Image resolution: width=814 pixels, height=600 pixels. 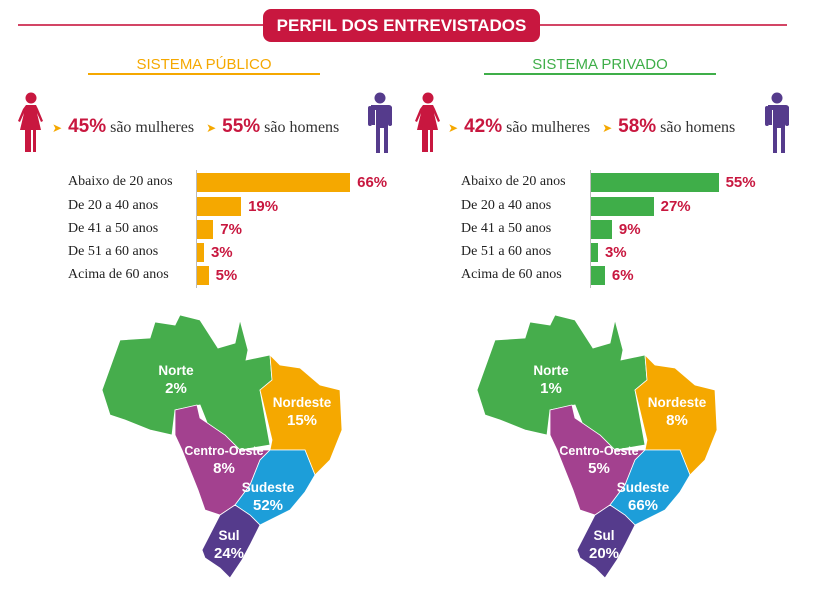 What do you see at coordinates (401, 25) in the screenshot?
I see `page-title: PERFIL DOS ENTREVISTADOS` at bounding box center [401, 25].